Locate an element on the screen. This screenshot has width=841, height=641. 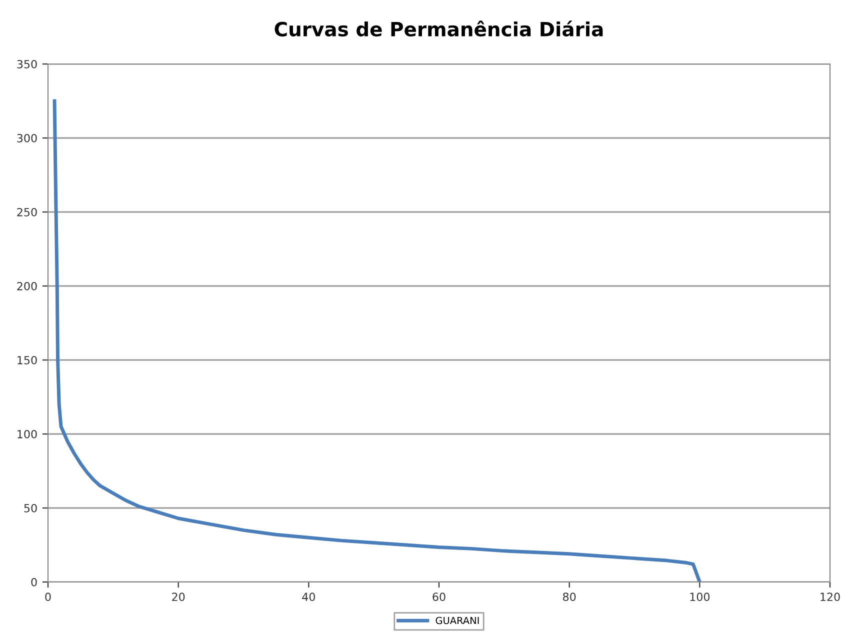
y-tick-label: 200 is located at coordinates (27, 286).